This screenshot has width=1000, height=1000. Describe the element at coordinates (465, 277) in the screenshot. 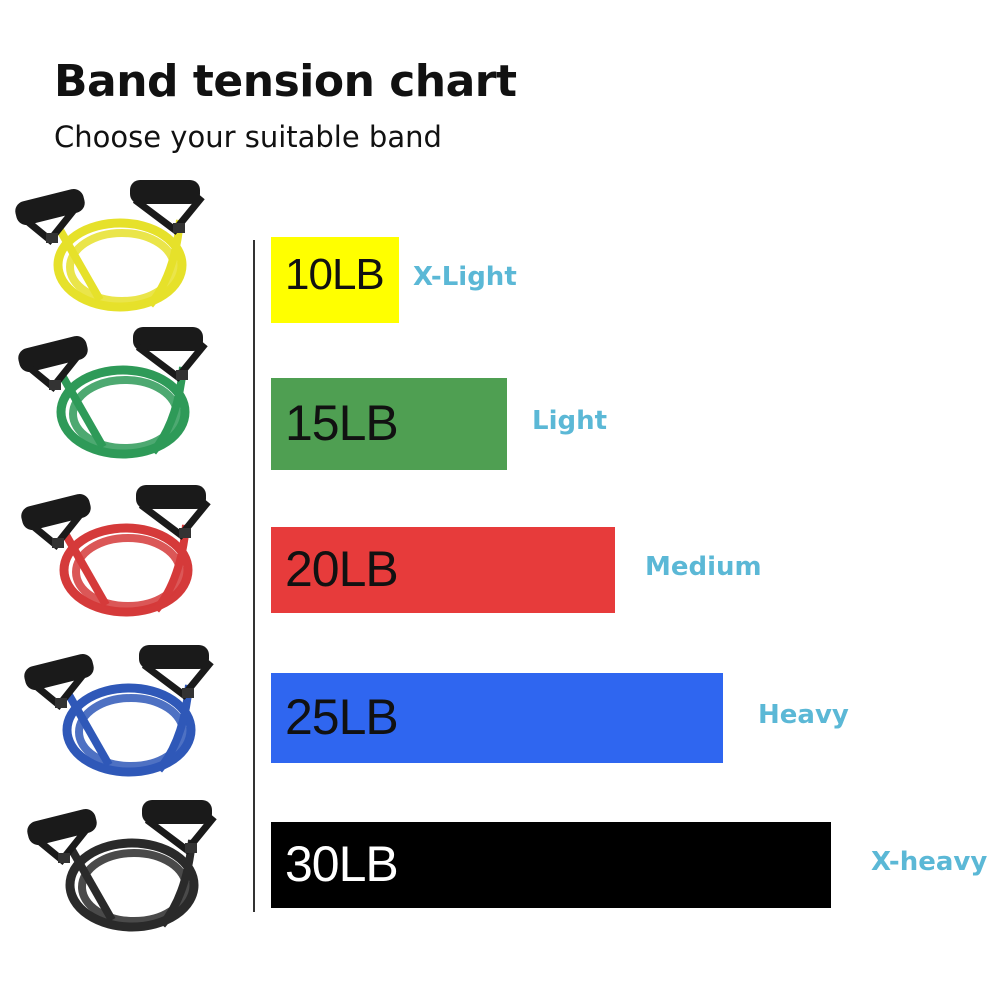

I see `level-label: X-Light` at that location.